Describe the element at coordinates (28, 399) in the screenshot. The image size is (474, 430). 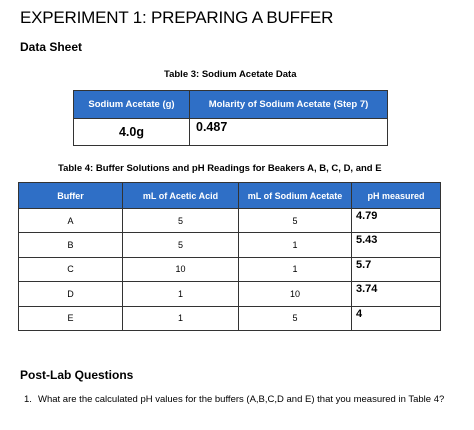
I see `question-number: 1.` at that location.